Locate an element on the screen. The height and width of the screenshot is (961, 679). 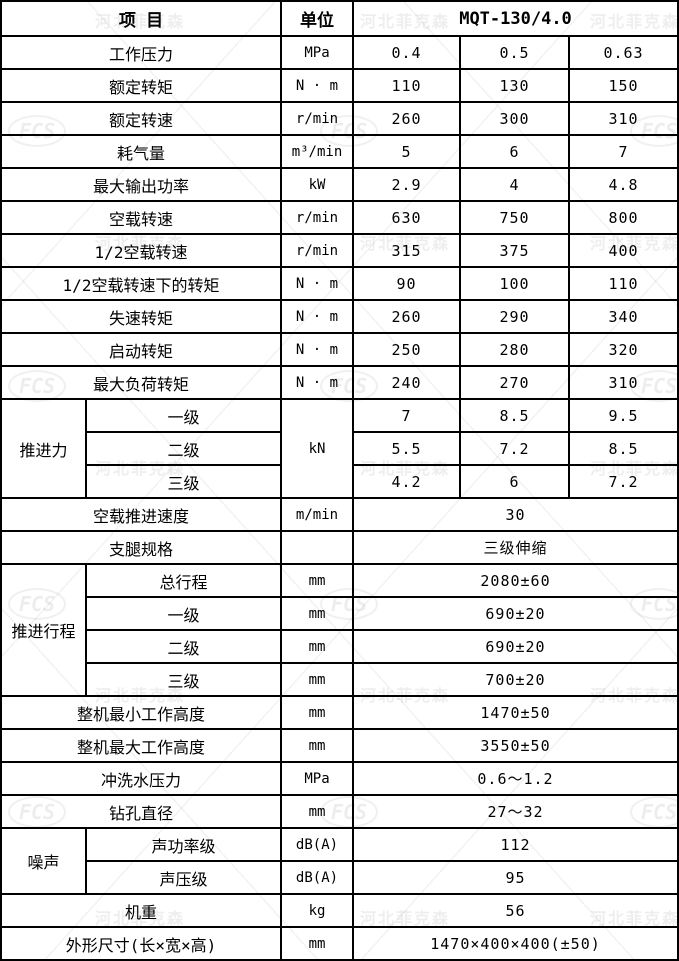
value-cell: 1470±50 is located at coordinates (515, 712).